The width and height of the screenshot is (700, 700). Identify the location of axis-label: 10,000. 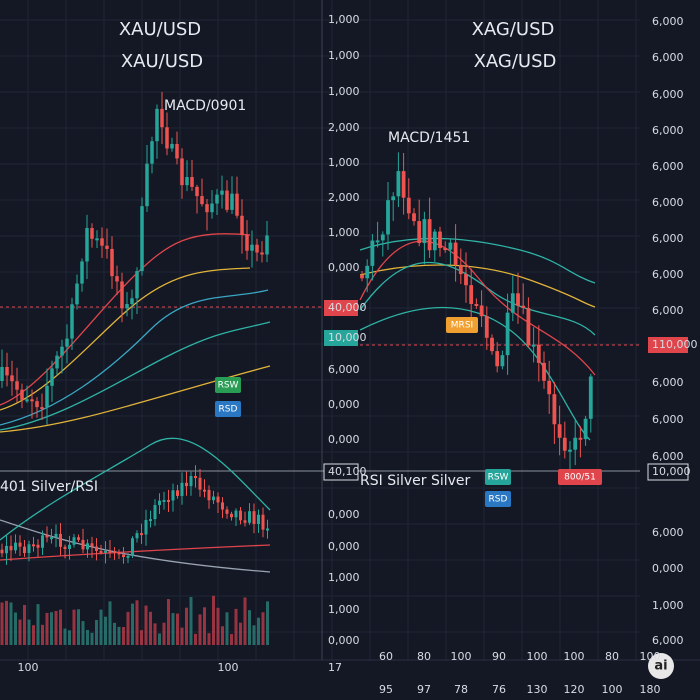
(347, 337).